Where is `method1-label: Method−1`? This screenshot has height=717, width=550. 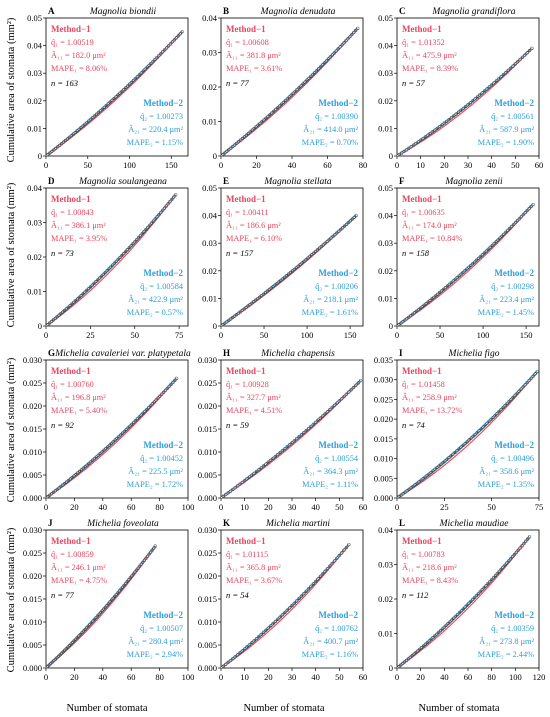 method1-label: Method−1 is located at coordinates (71, 199).